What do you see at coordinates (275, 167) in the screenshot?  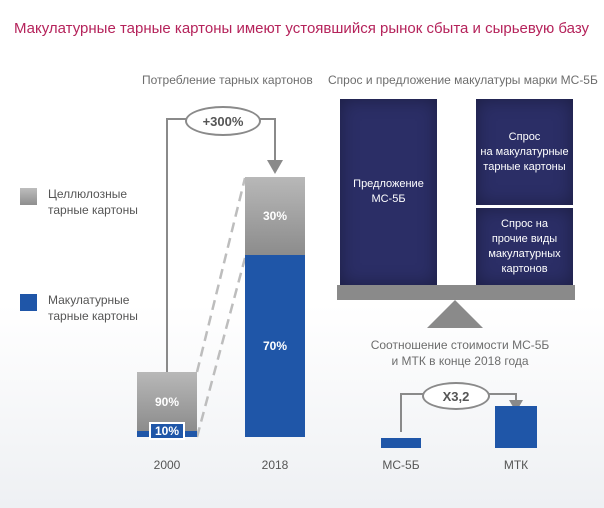 I see `growth-arrowhead` at bounding box center [275, 167].